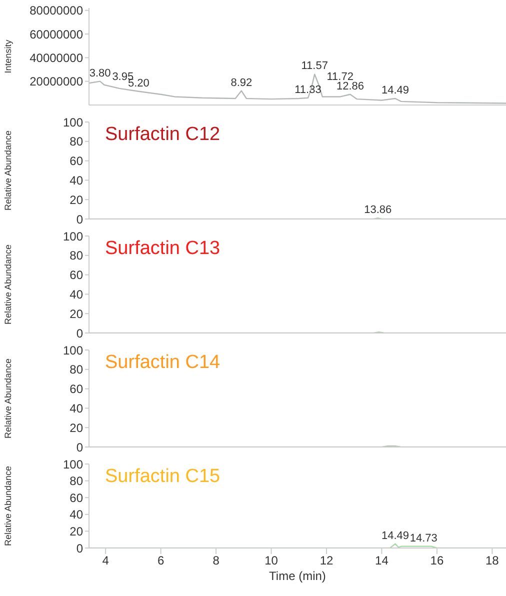  I want to click on x-tick-label: 16, so click(437, 561).